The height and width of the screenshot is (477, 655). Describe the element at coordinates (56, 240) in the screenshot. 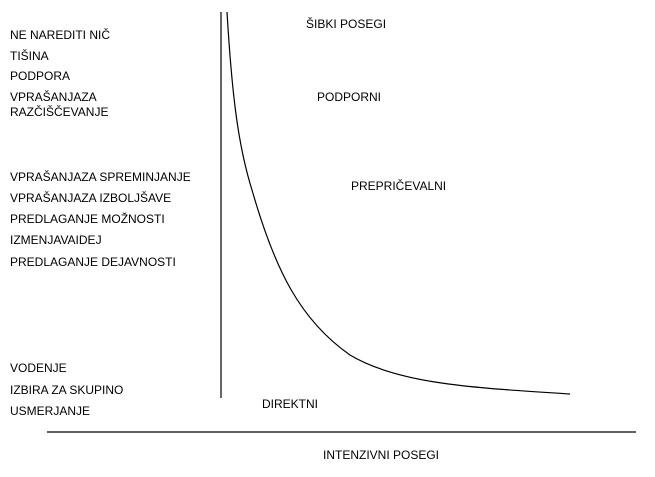

I see `label-izmenjava-idej: IZMENJAVAIDEJ` at that location.